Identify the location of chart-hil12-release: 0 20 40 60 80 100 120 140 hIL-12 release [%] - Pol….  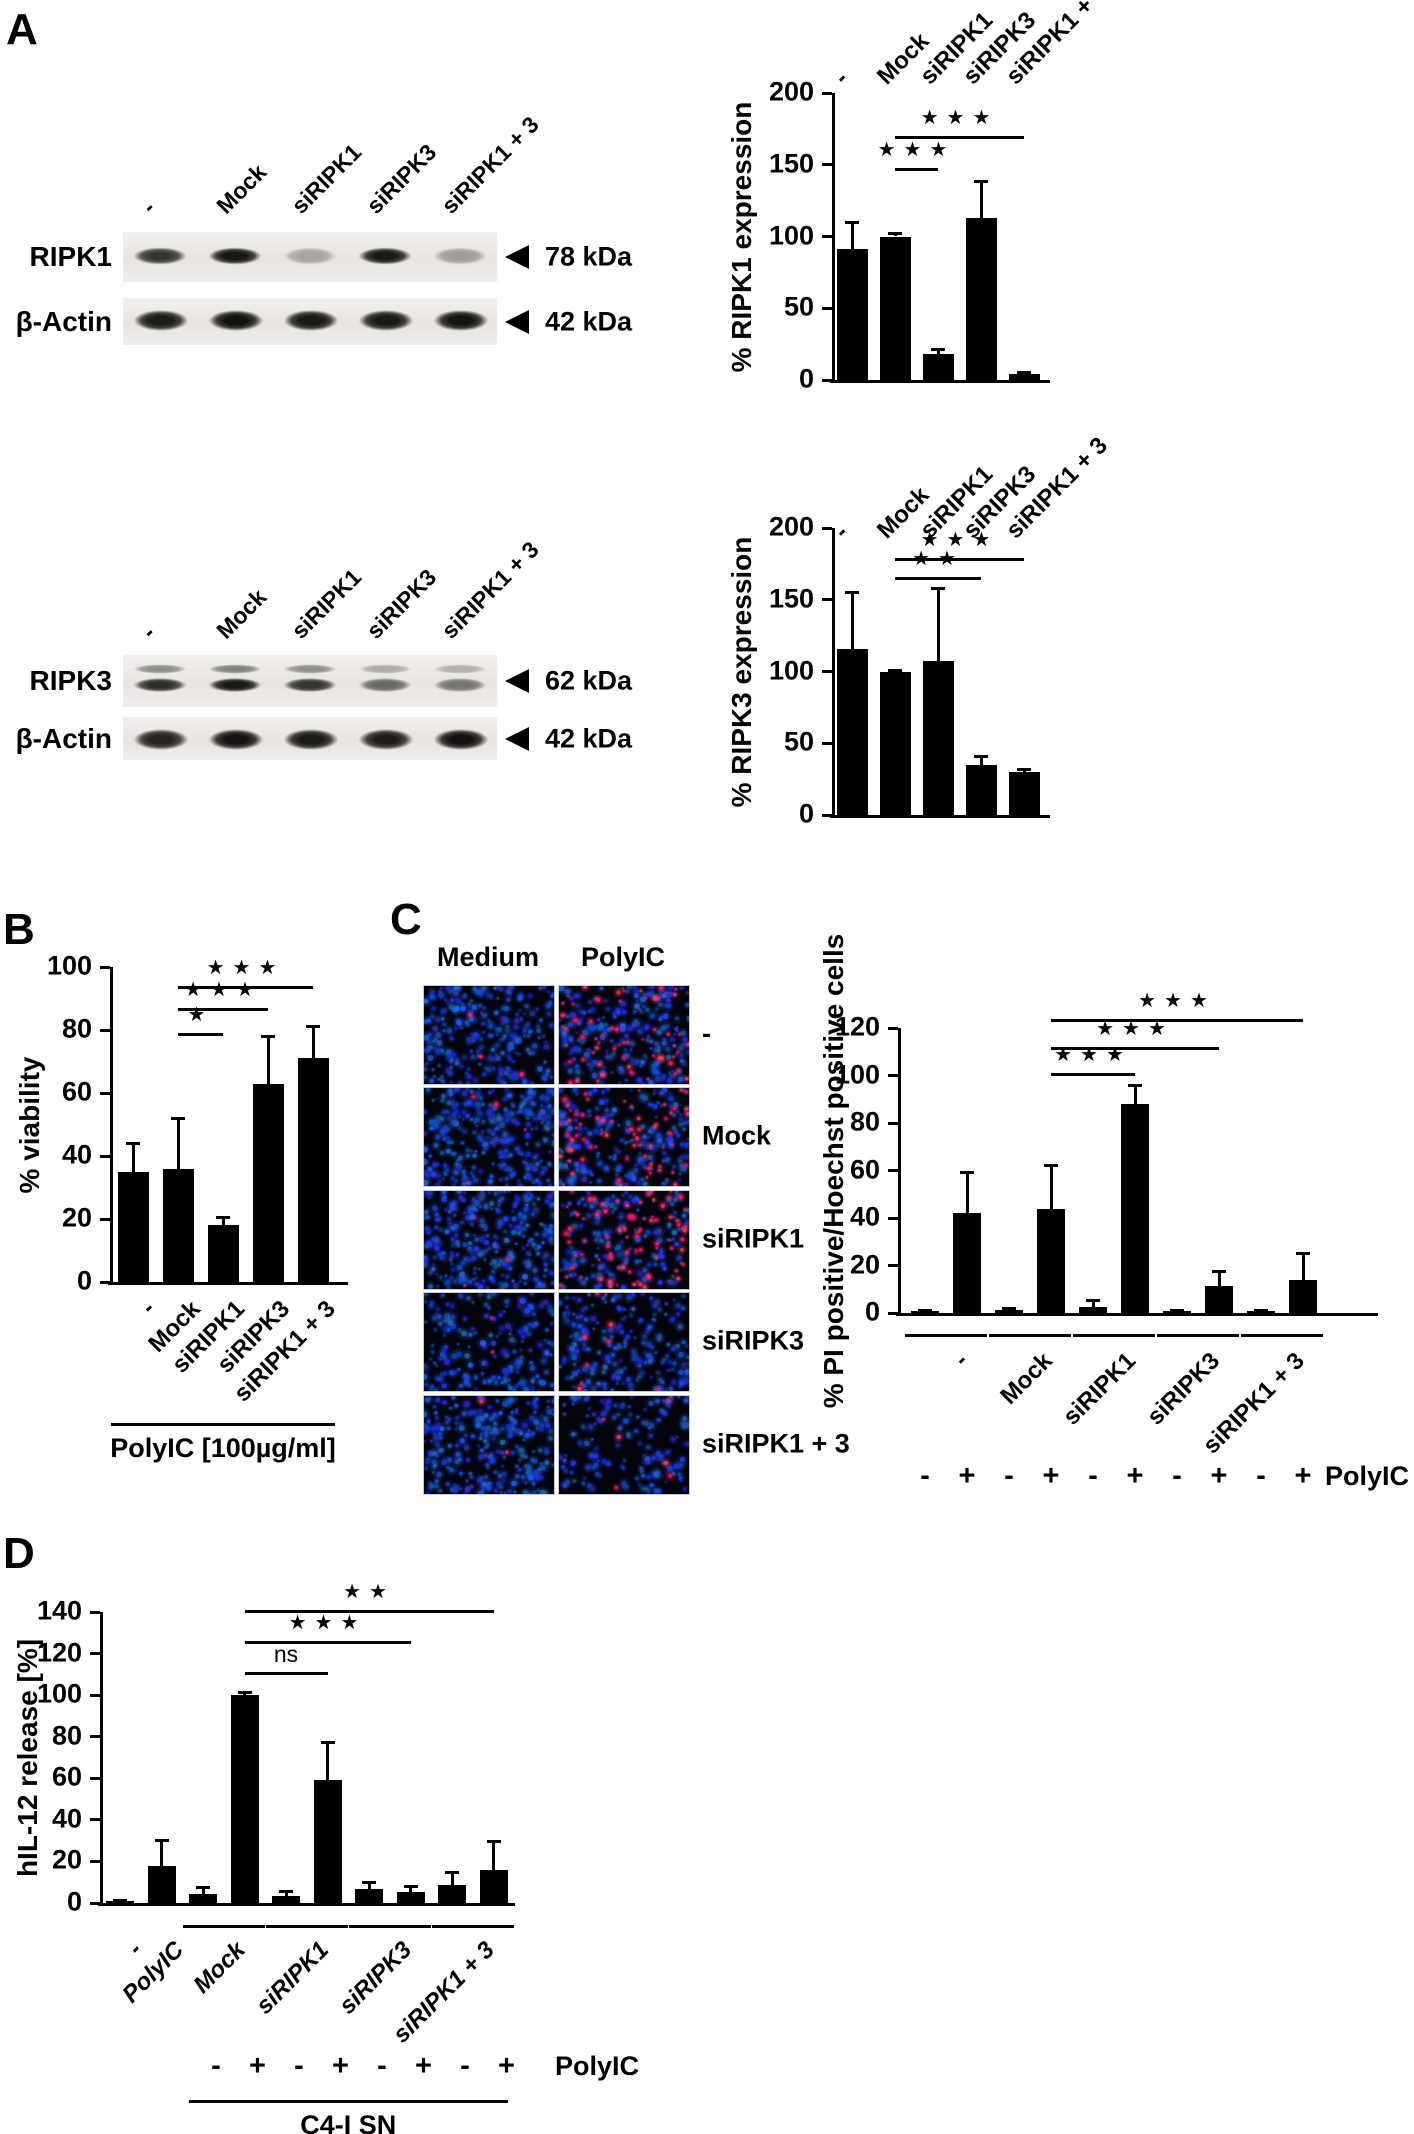
(350, 1847).